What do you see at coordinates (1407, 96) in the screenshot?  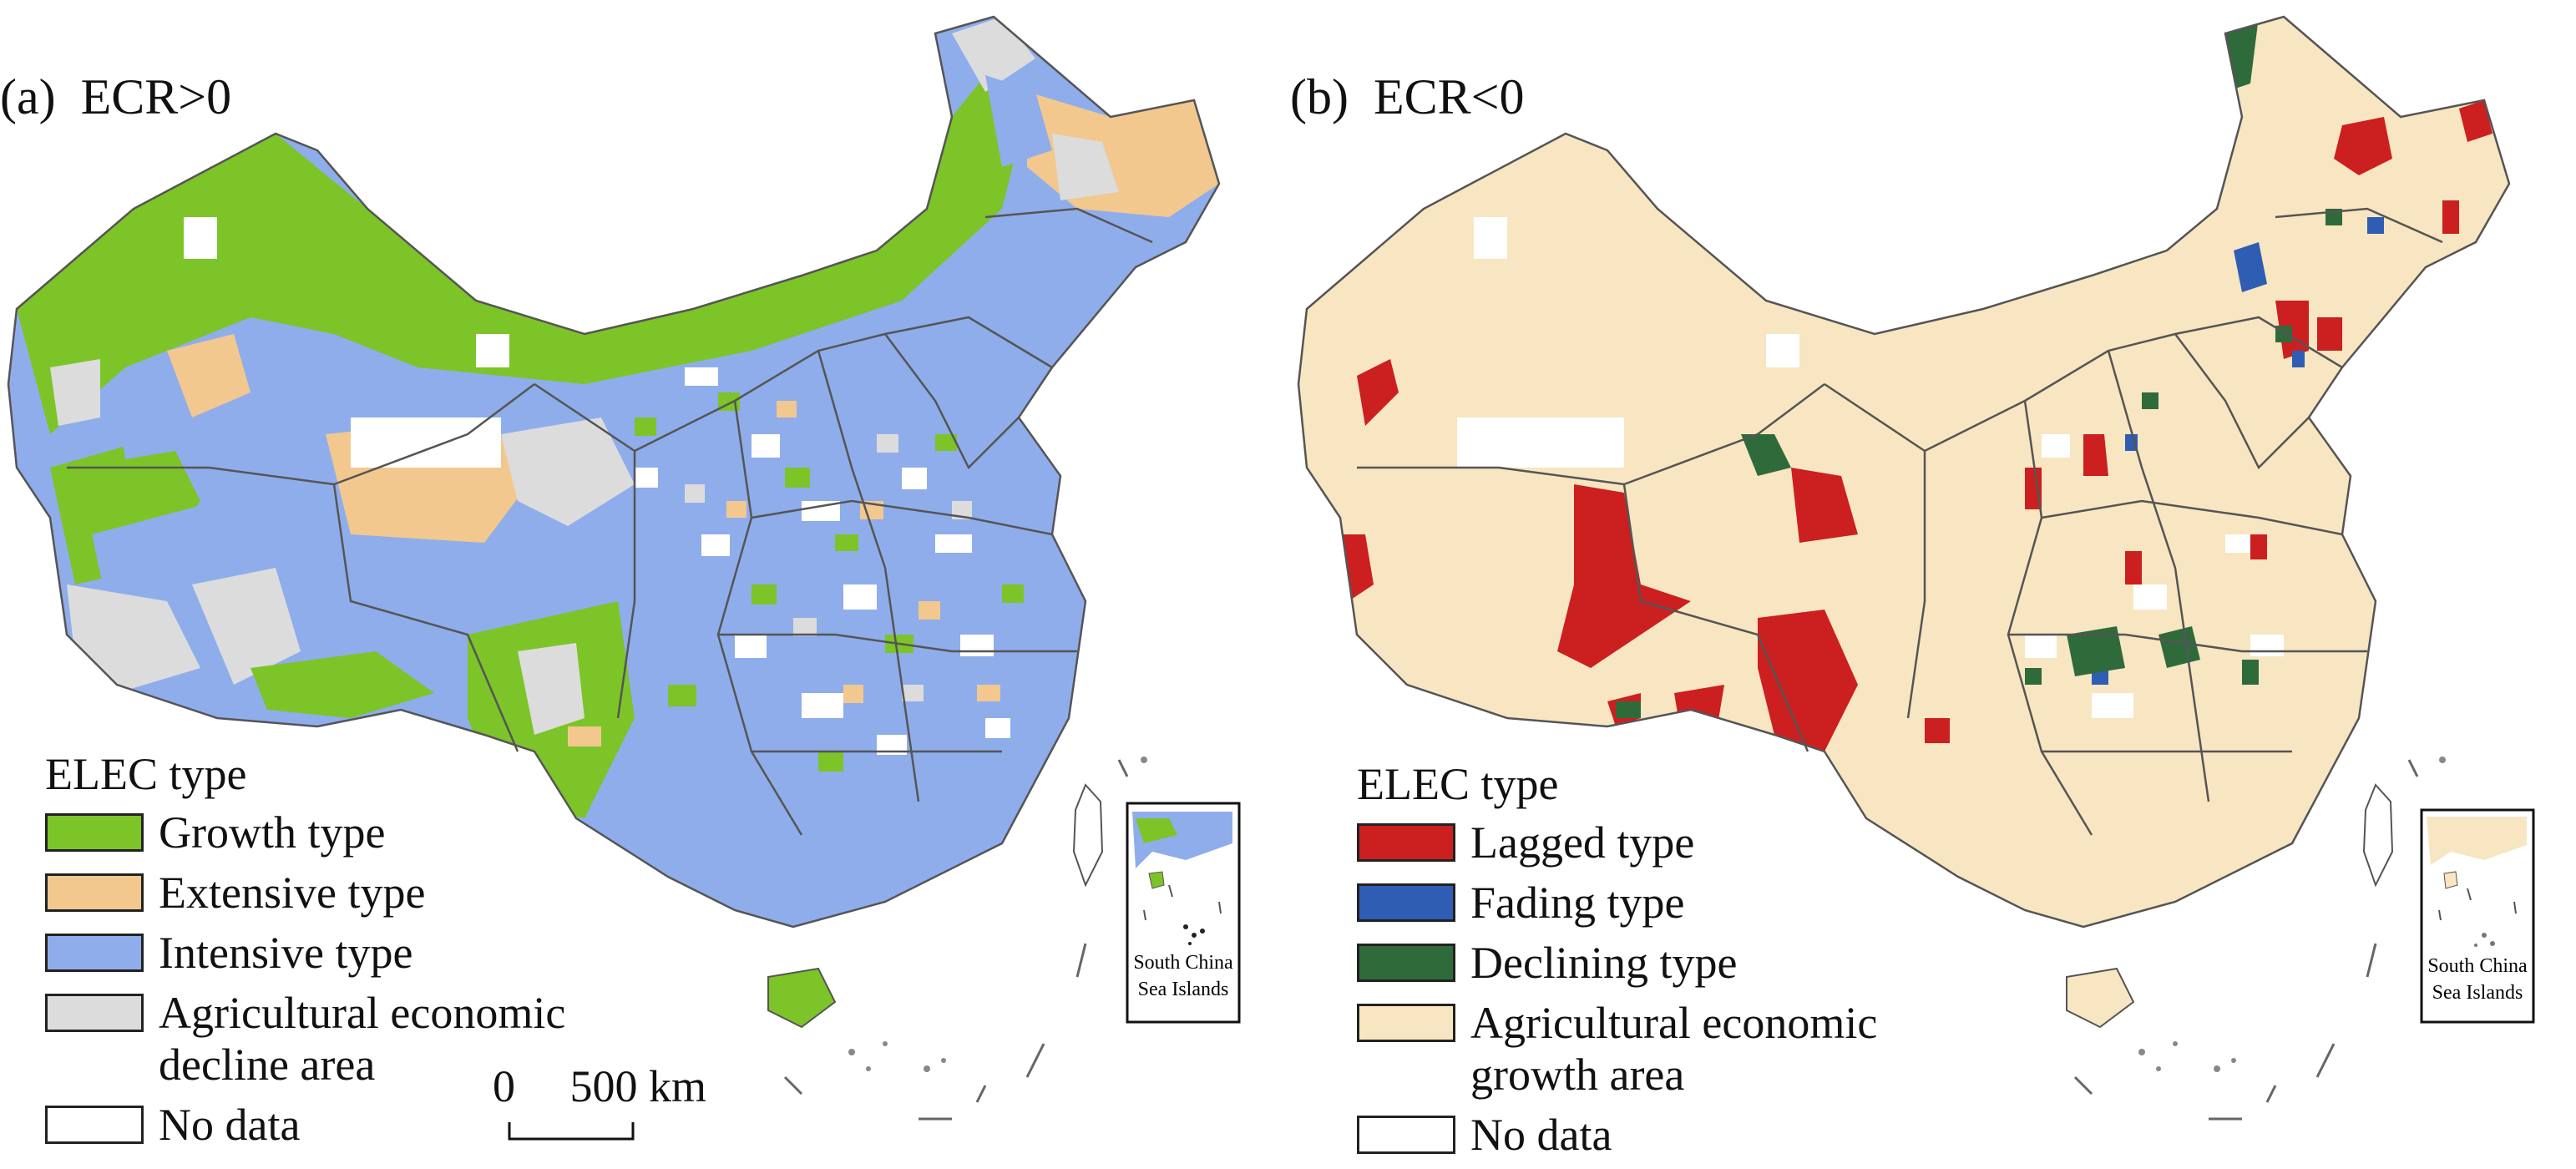 I see `panel-b-title: (b) ECR<0` at bounding box center [1407, 96].